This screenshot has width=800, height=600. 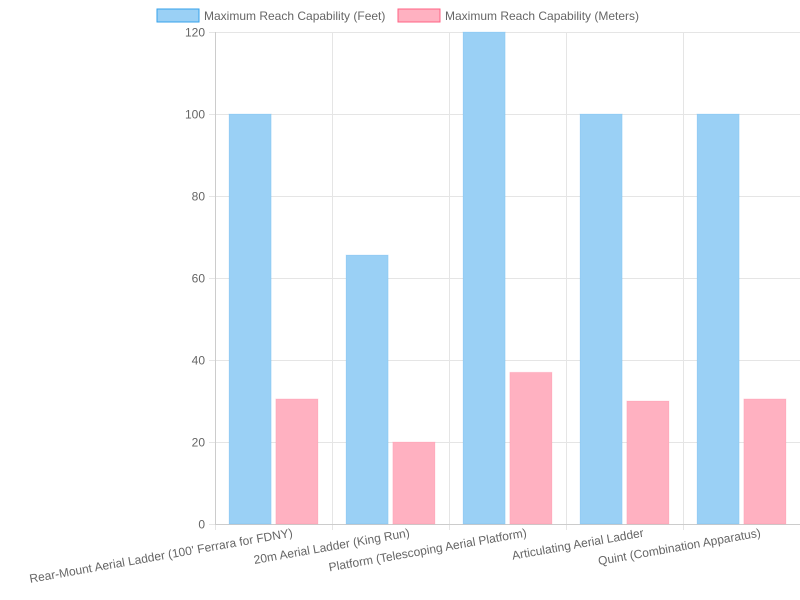 I want to click on y-tick-label: 120, so click(x=195, y=33).